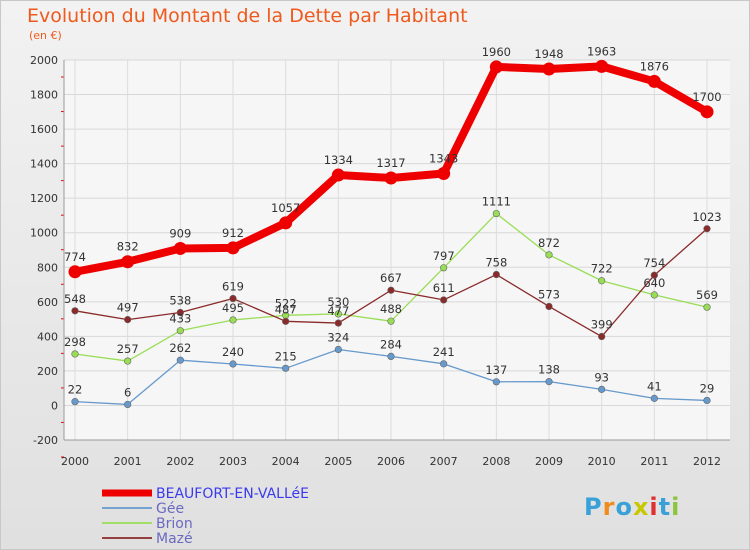 The height and width of the screenshot is (550, 750). What do you see at coordinates (549, 294) in the screenshot?
I see `data-label: 573` at bounding box center [549, 294].